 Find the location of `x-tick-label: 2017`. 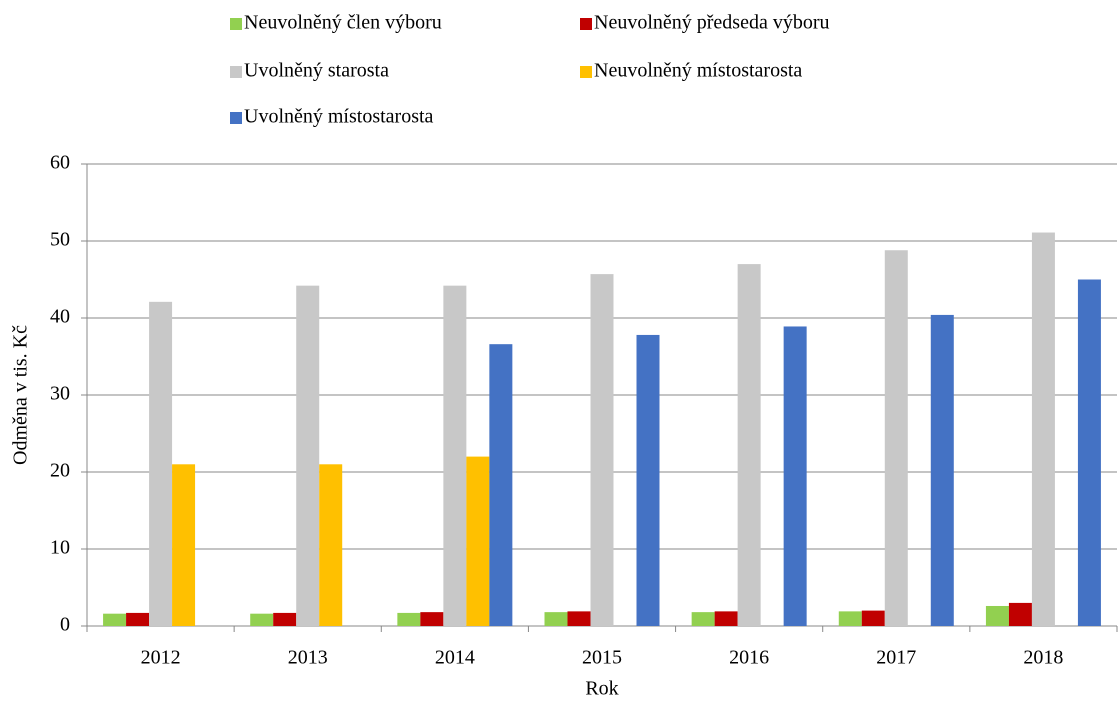

x-tick-label: 2017 is located at coordinates (896, 658).